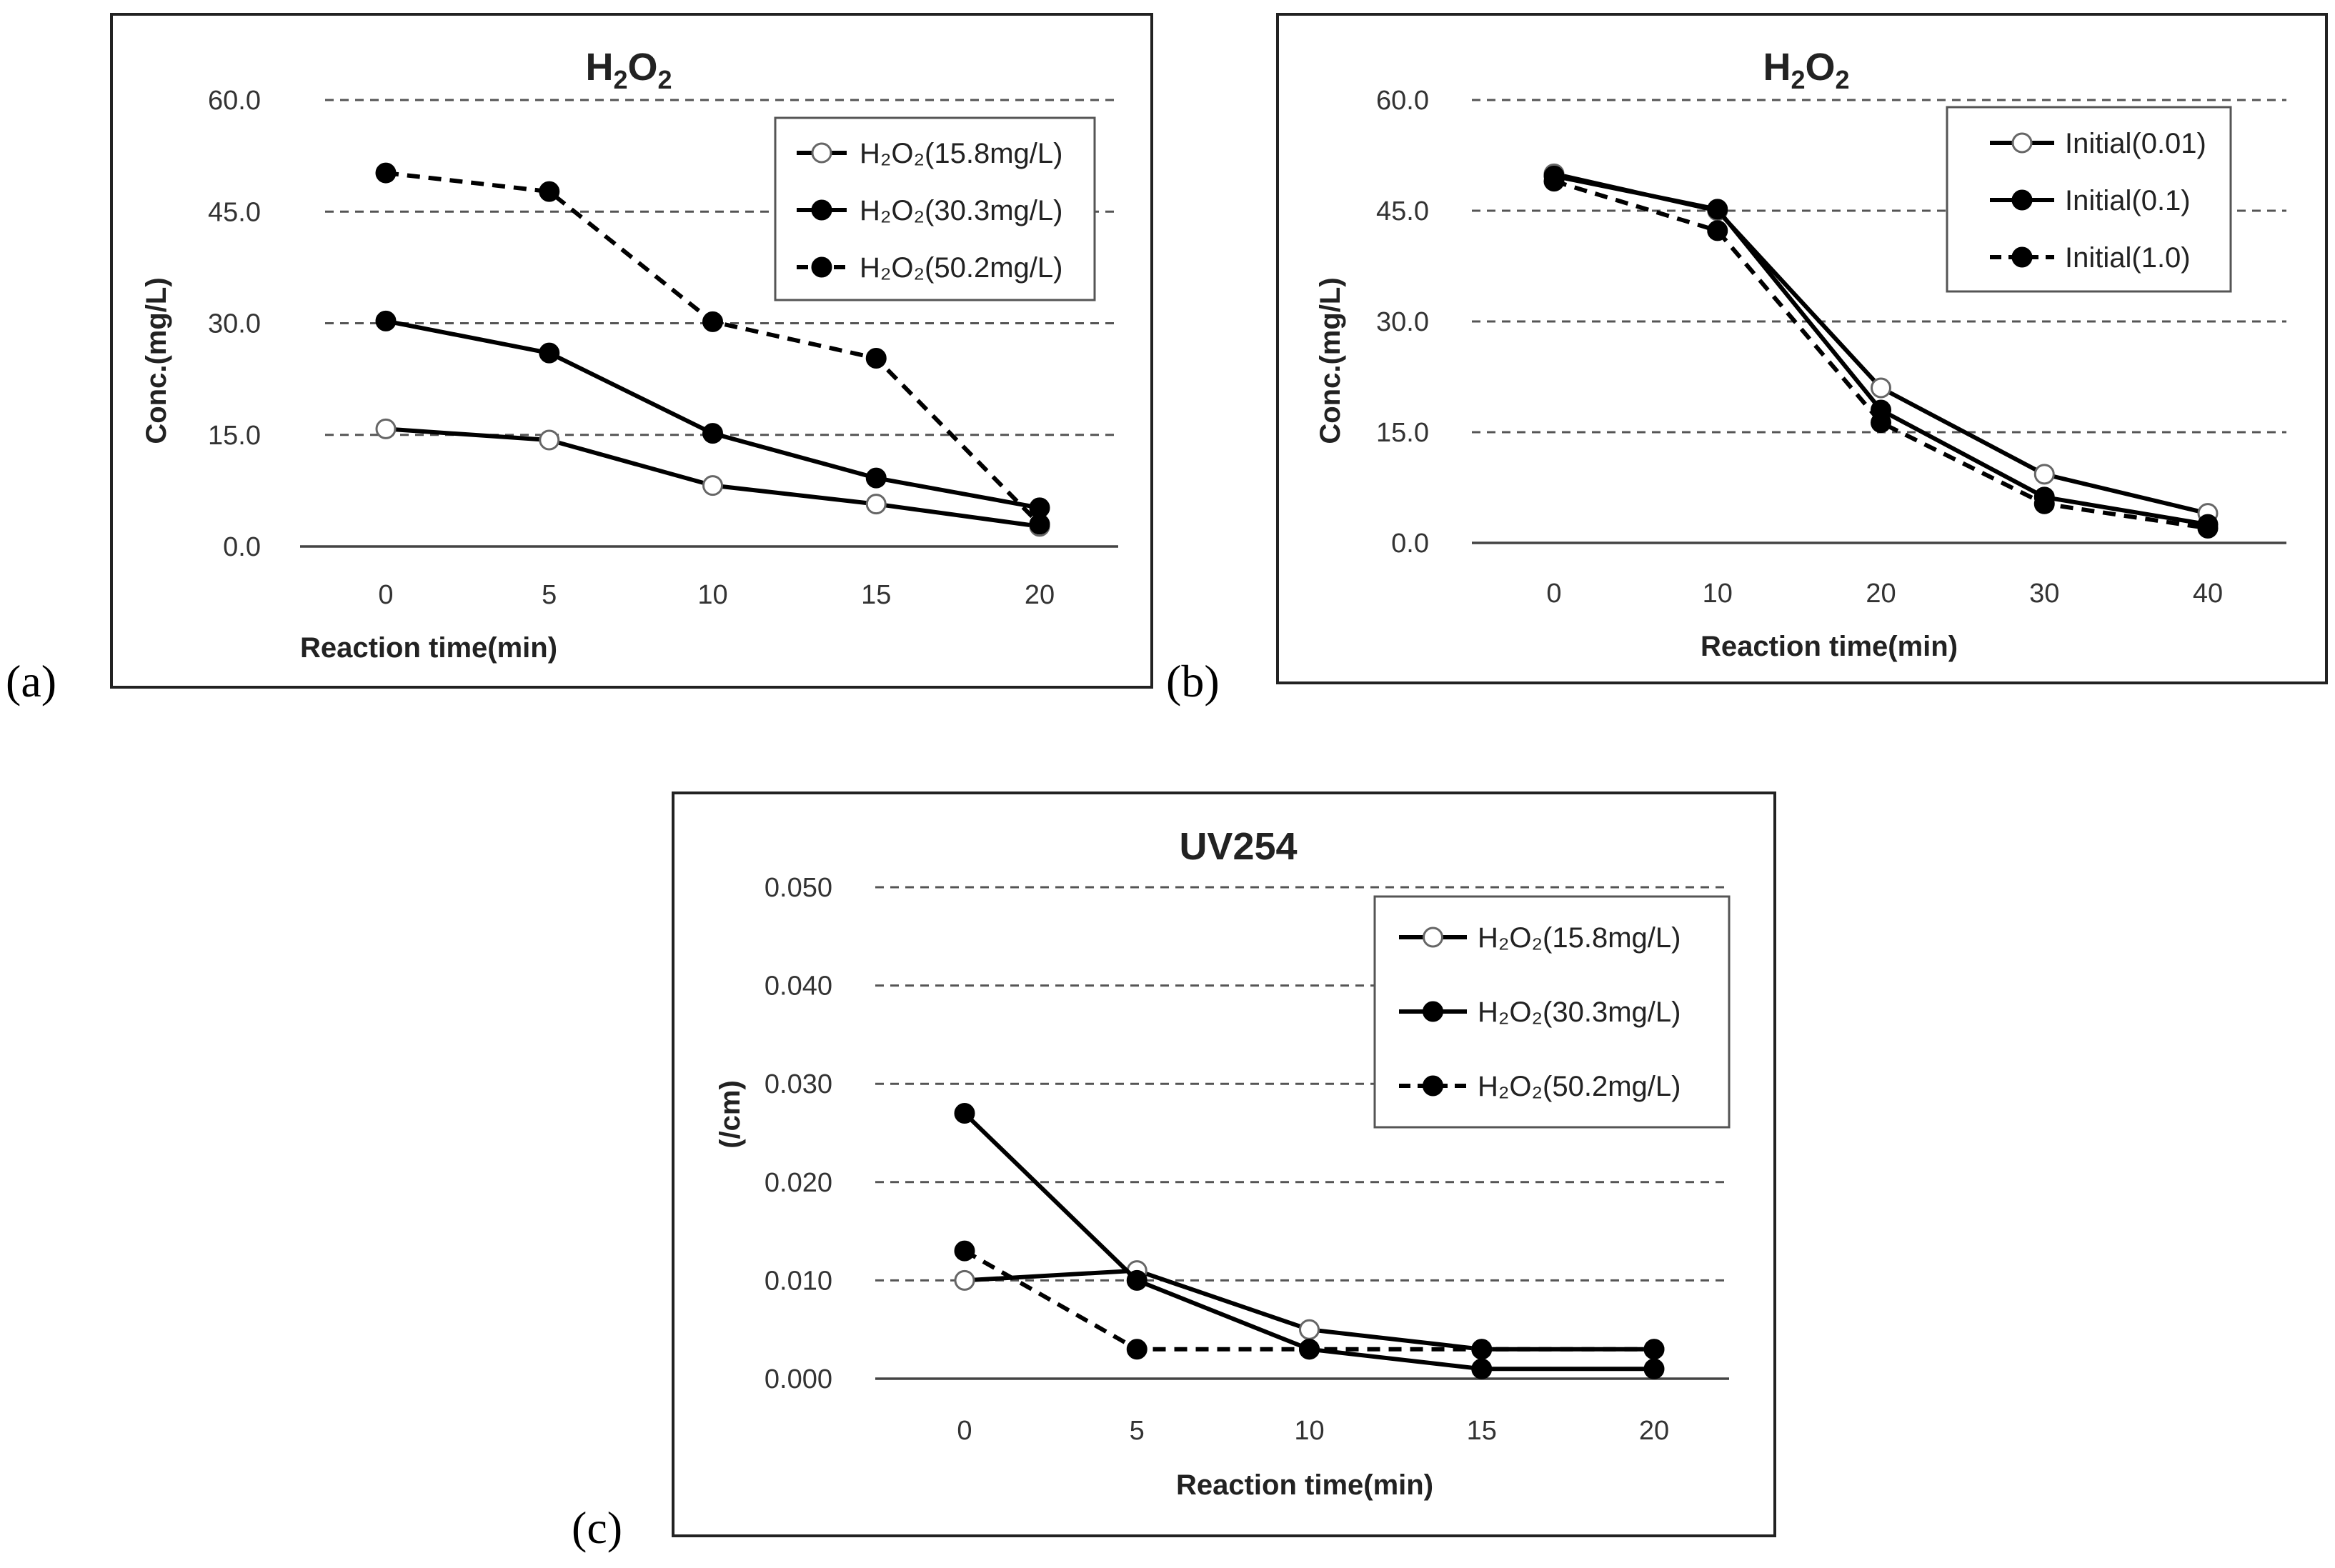 Image resolution: width=2335 pixels, height=1568 pixels. I want to click on chart-b-title: H2O2, so click(1806, 70).